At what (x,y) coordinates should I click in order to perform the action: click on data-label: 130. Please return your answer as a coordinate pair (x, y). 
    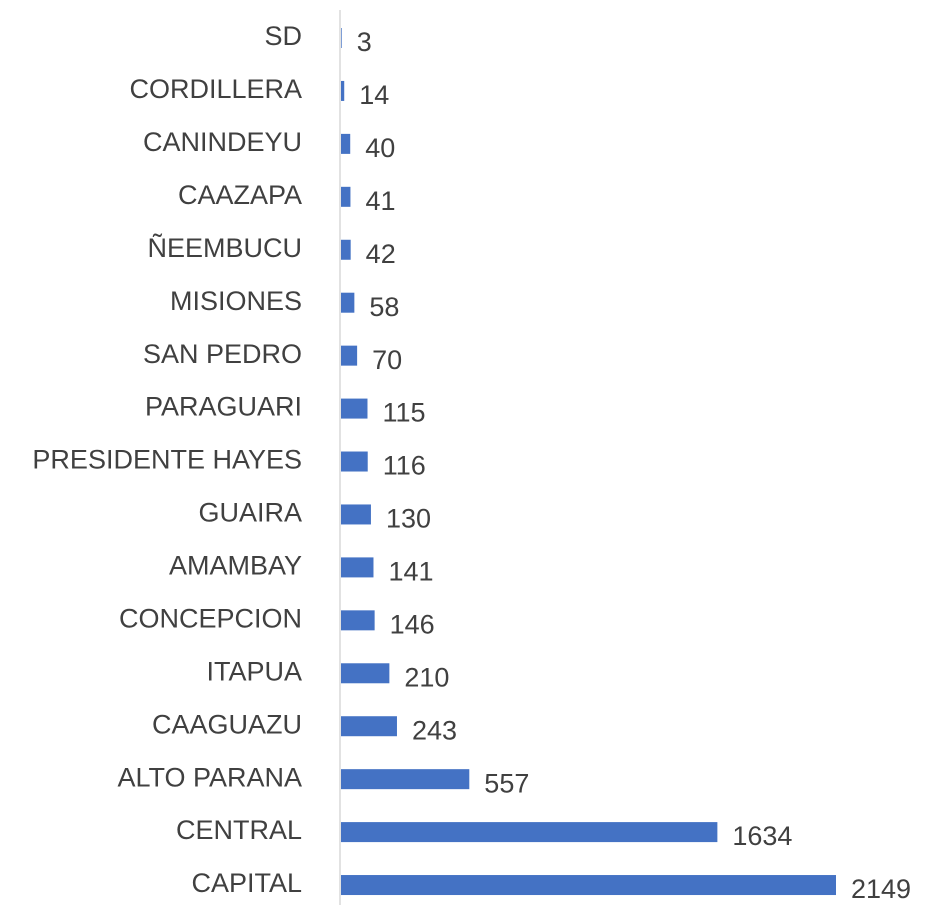
    Looking at the image, I should click on (408, 519).